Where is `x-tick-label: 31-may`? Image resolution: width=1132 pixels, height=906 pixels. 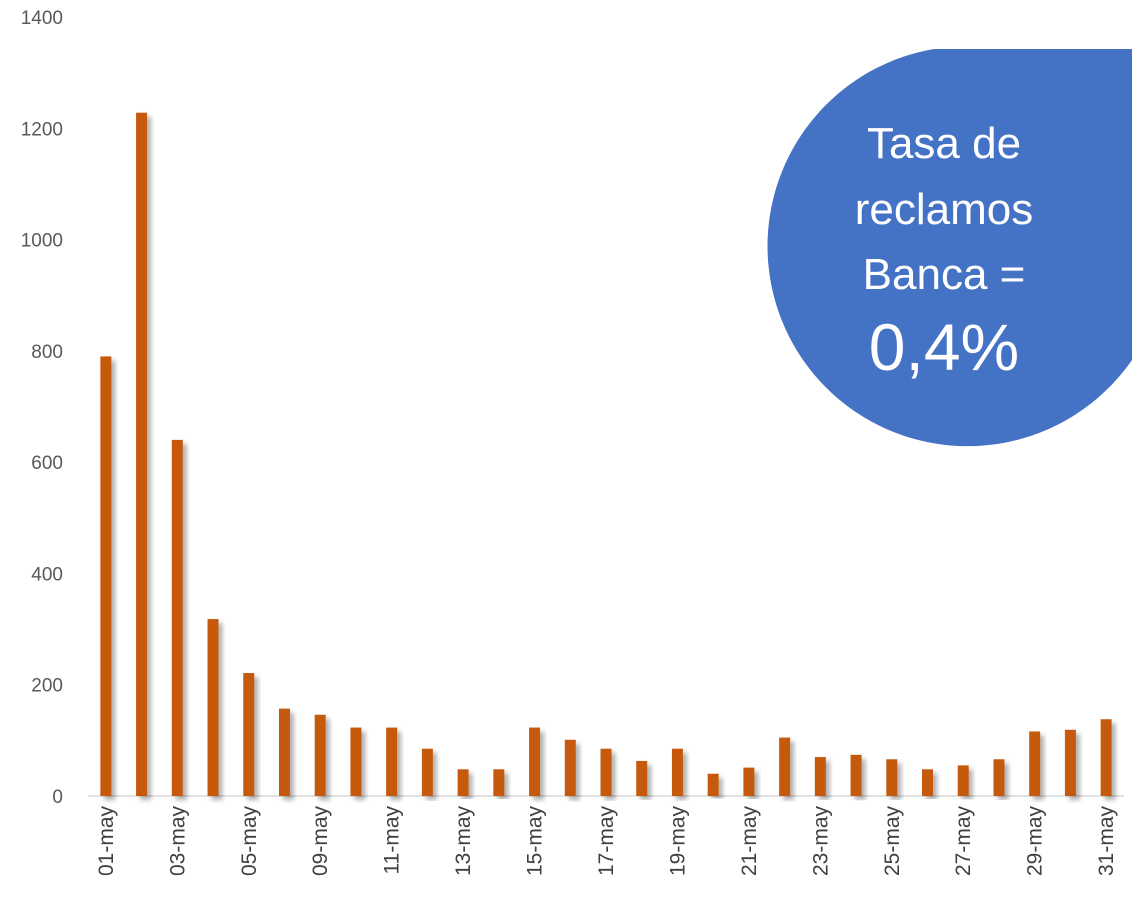
x-tick-label: 31-may is located at coordinates (1106, 841).